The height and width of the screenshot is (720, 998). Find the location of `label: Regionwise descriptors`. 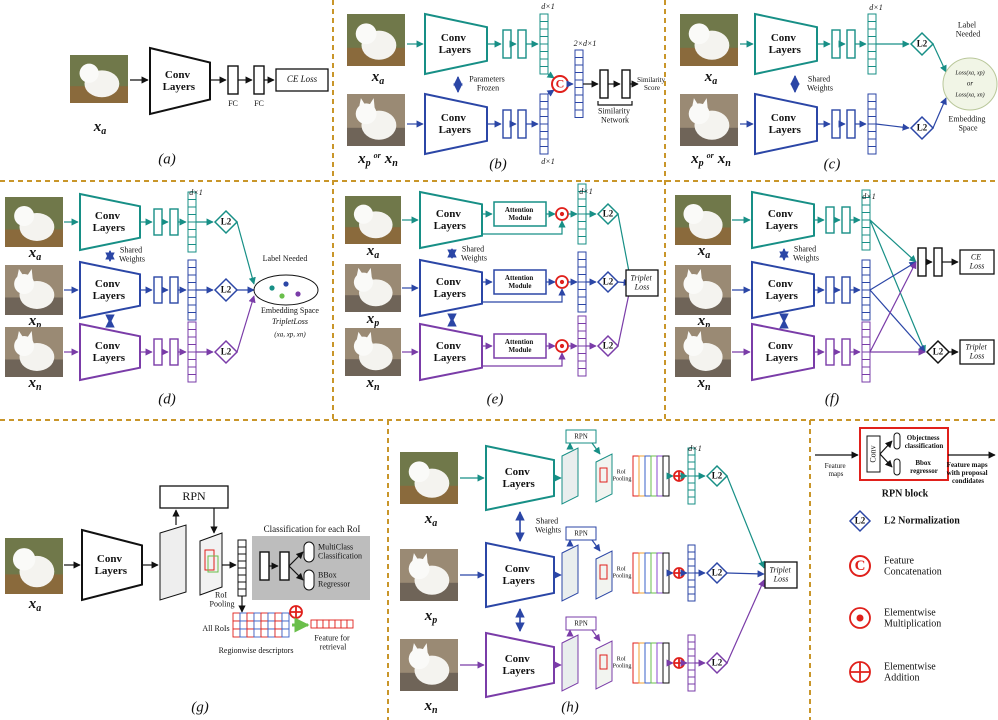

label: Regionwise descriptors is located at coordinates (256, 650).